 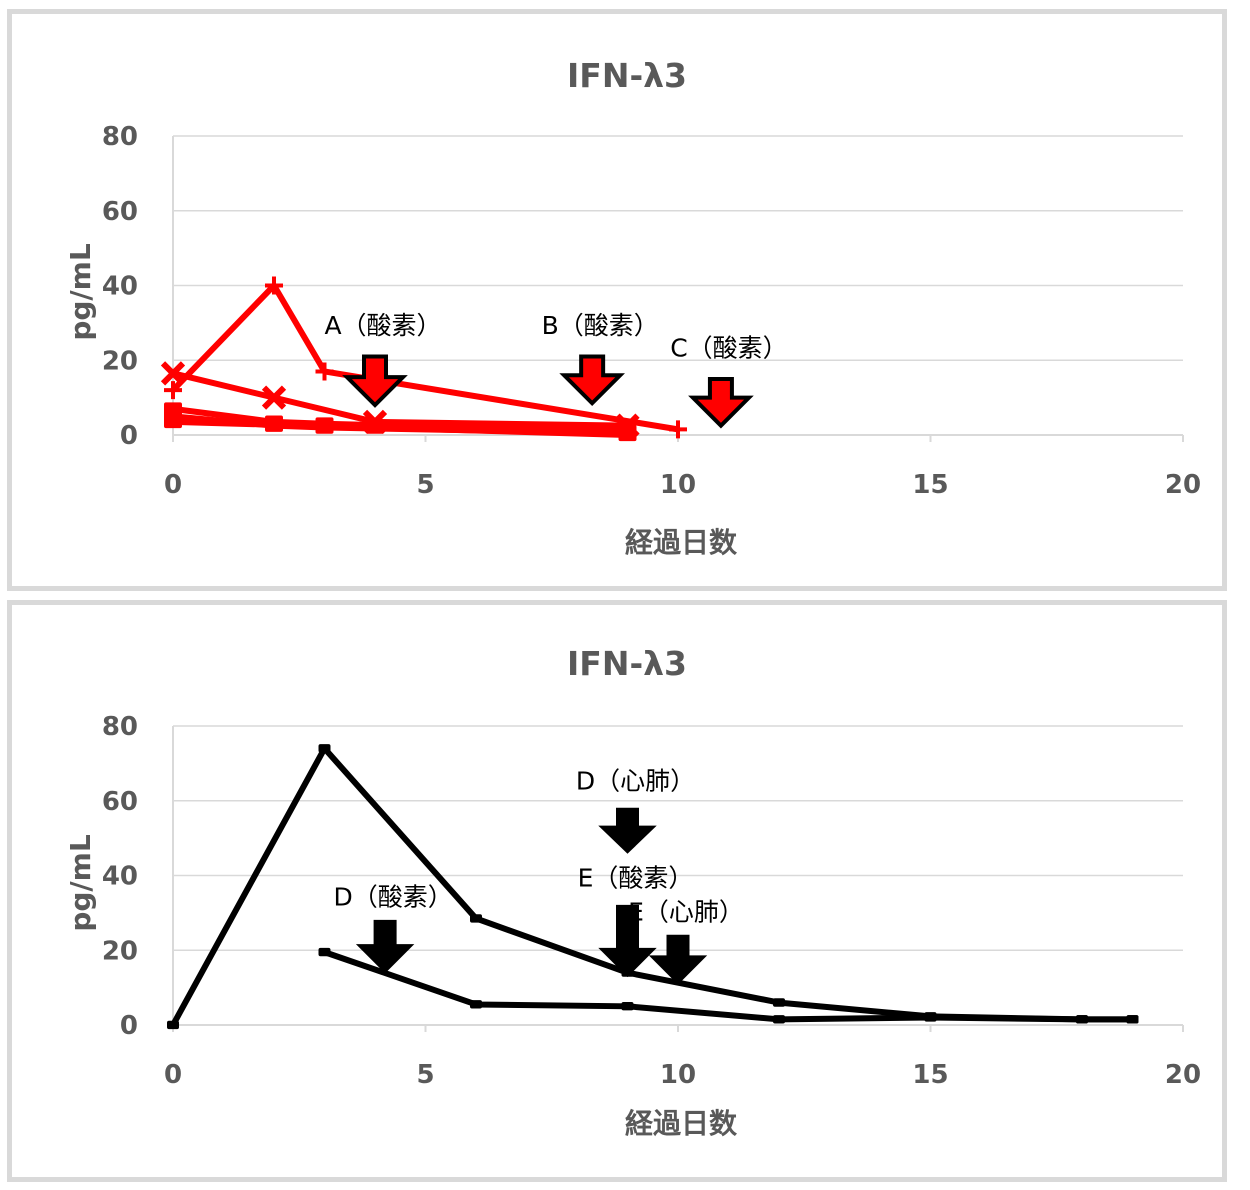 I want to click on annotation-label: D（酸素）, so click(x=392, y=896).